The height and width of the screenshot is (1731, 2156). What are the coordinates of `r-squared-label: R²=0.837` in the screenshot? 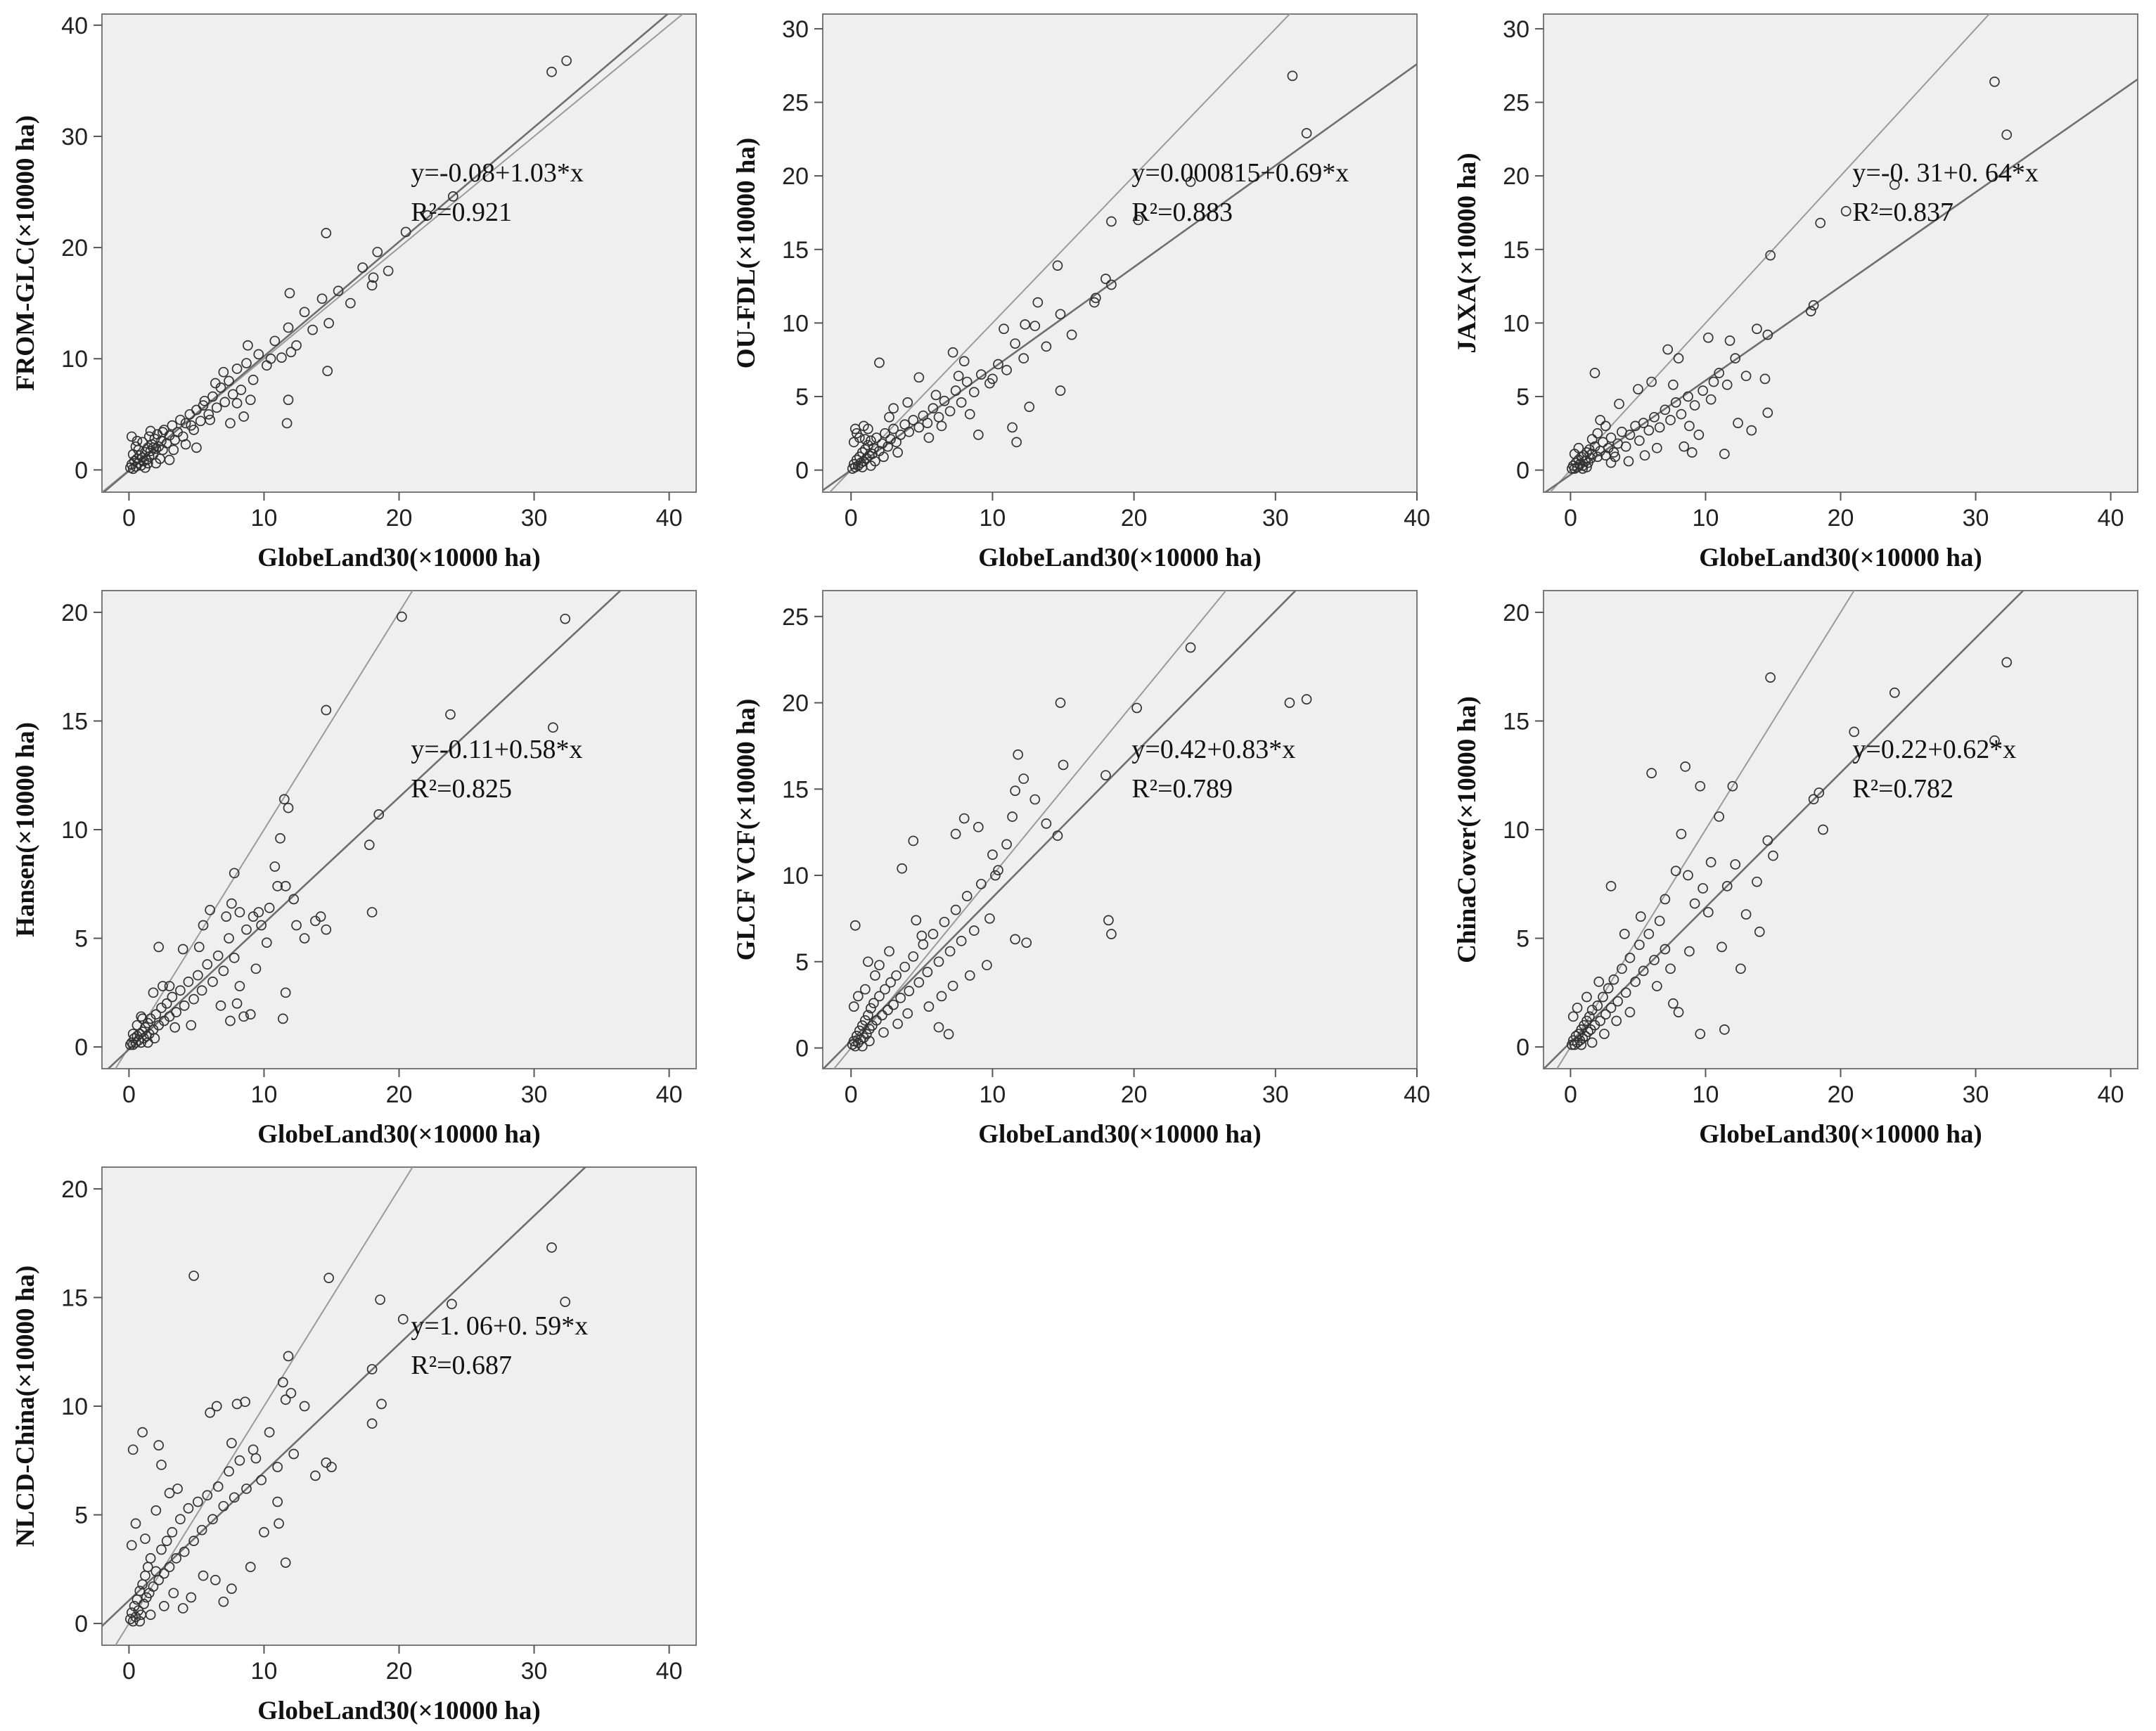 It's located at (1902, 212).